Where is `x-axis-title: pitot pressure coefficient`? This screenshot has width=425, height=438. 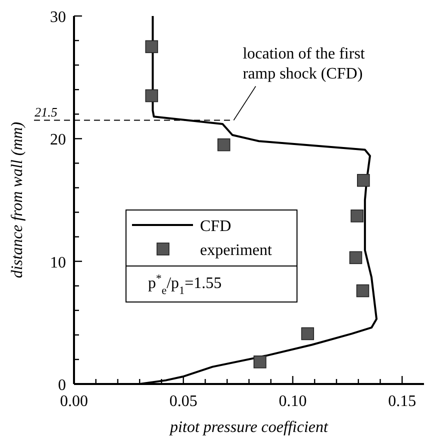
x-axis-title: pitot pressure coefficient is located at coordinates (248, 427).